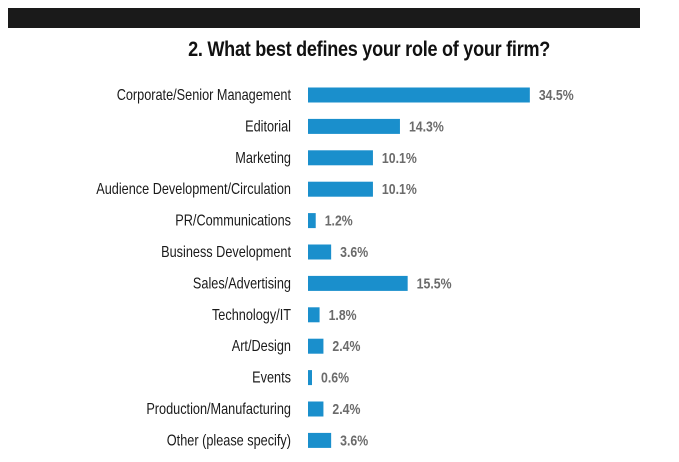 Image resolution: width=679 pixels, height=462 pixels. Describe the element at coordinates (229, 440) in the screenshot. I see `category-label: Other (please specify)` at that location.